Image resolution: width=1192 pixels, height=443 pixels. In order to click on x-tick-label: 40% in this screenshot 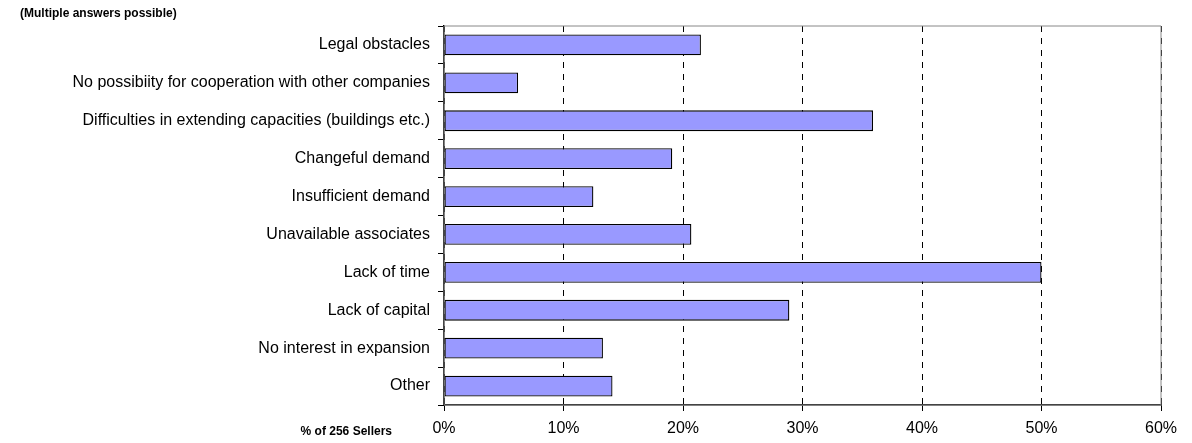, I will do `click(922, 428)`.